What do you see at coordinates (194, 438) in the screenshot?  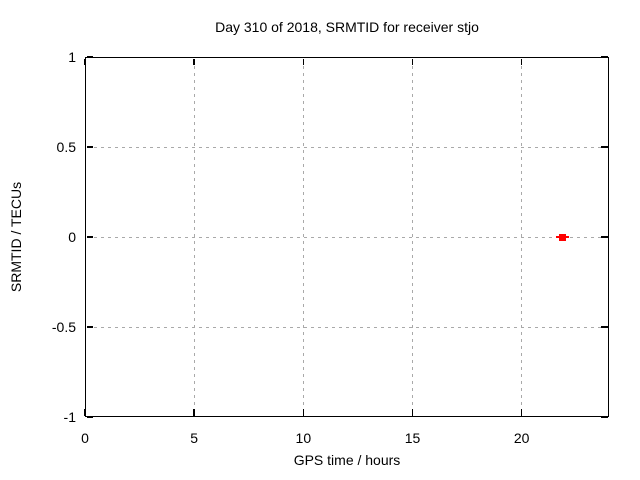 I see `x-tick-label: 5` at bounding box center [194, 438].